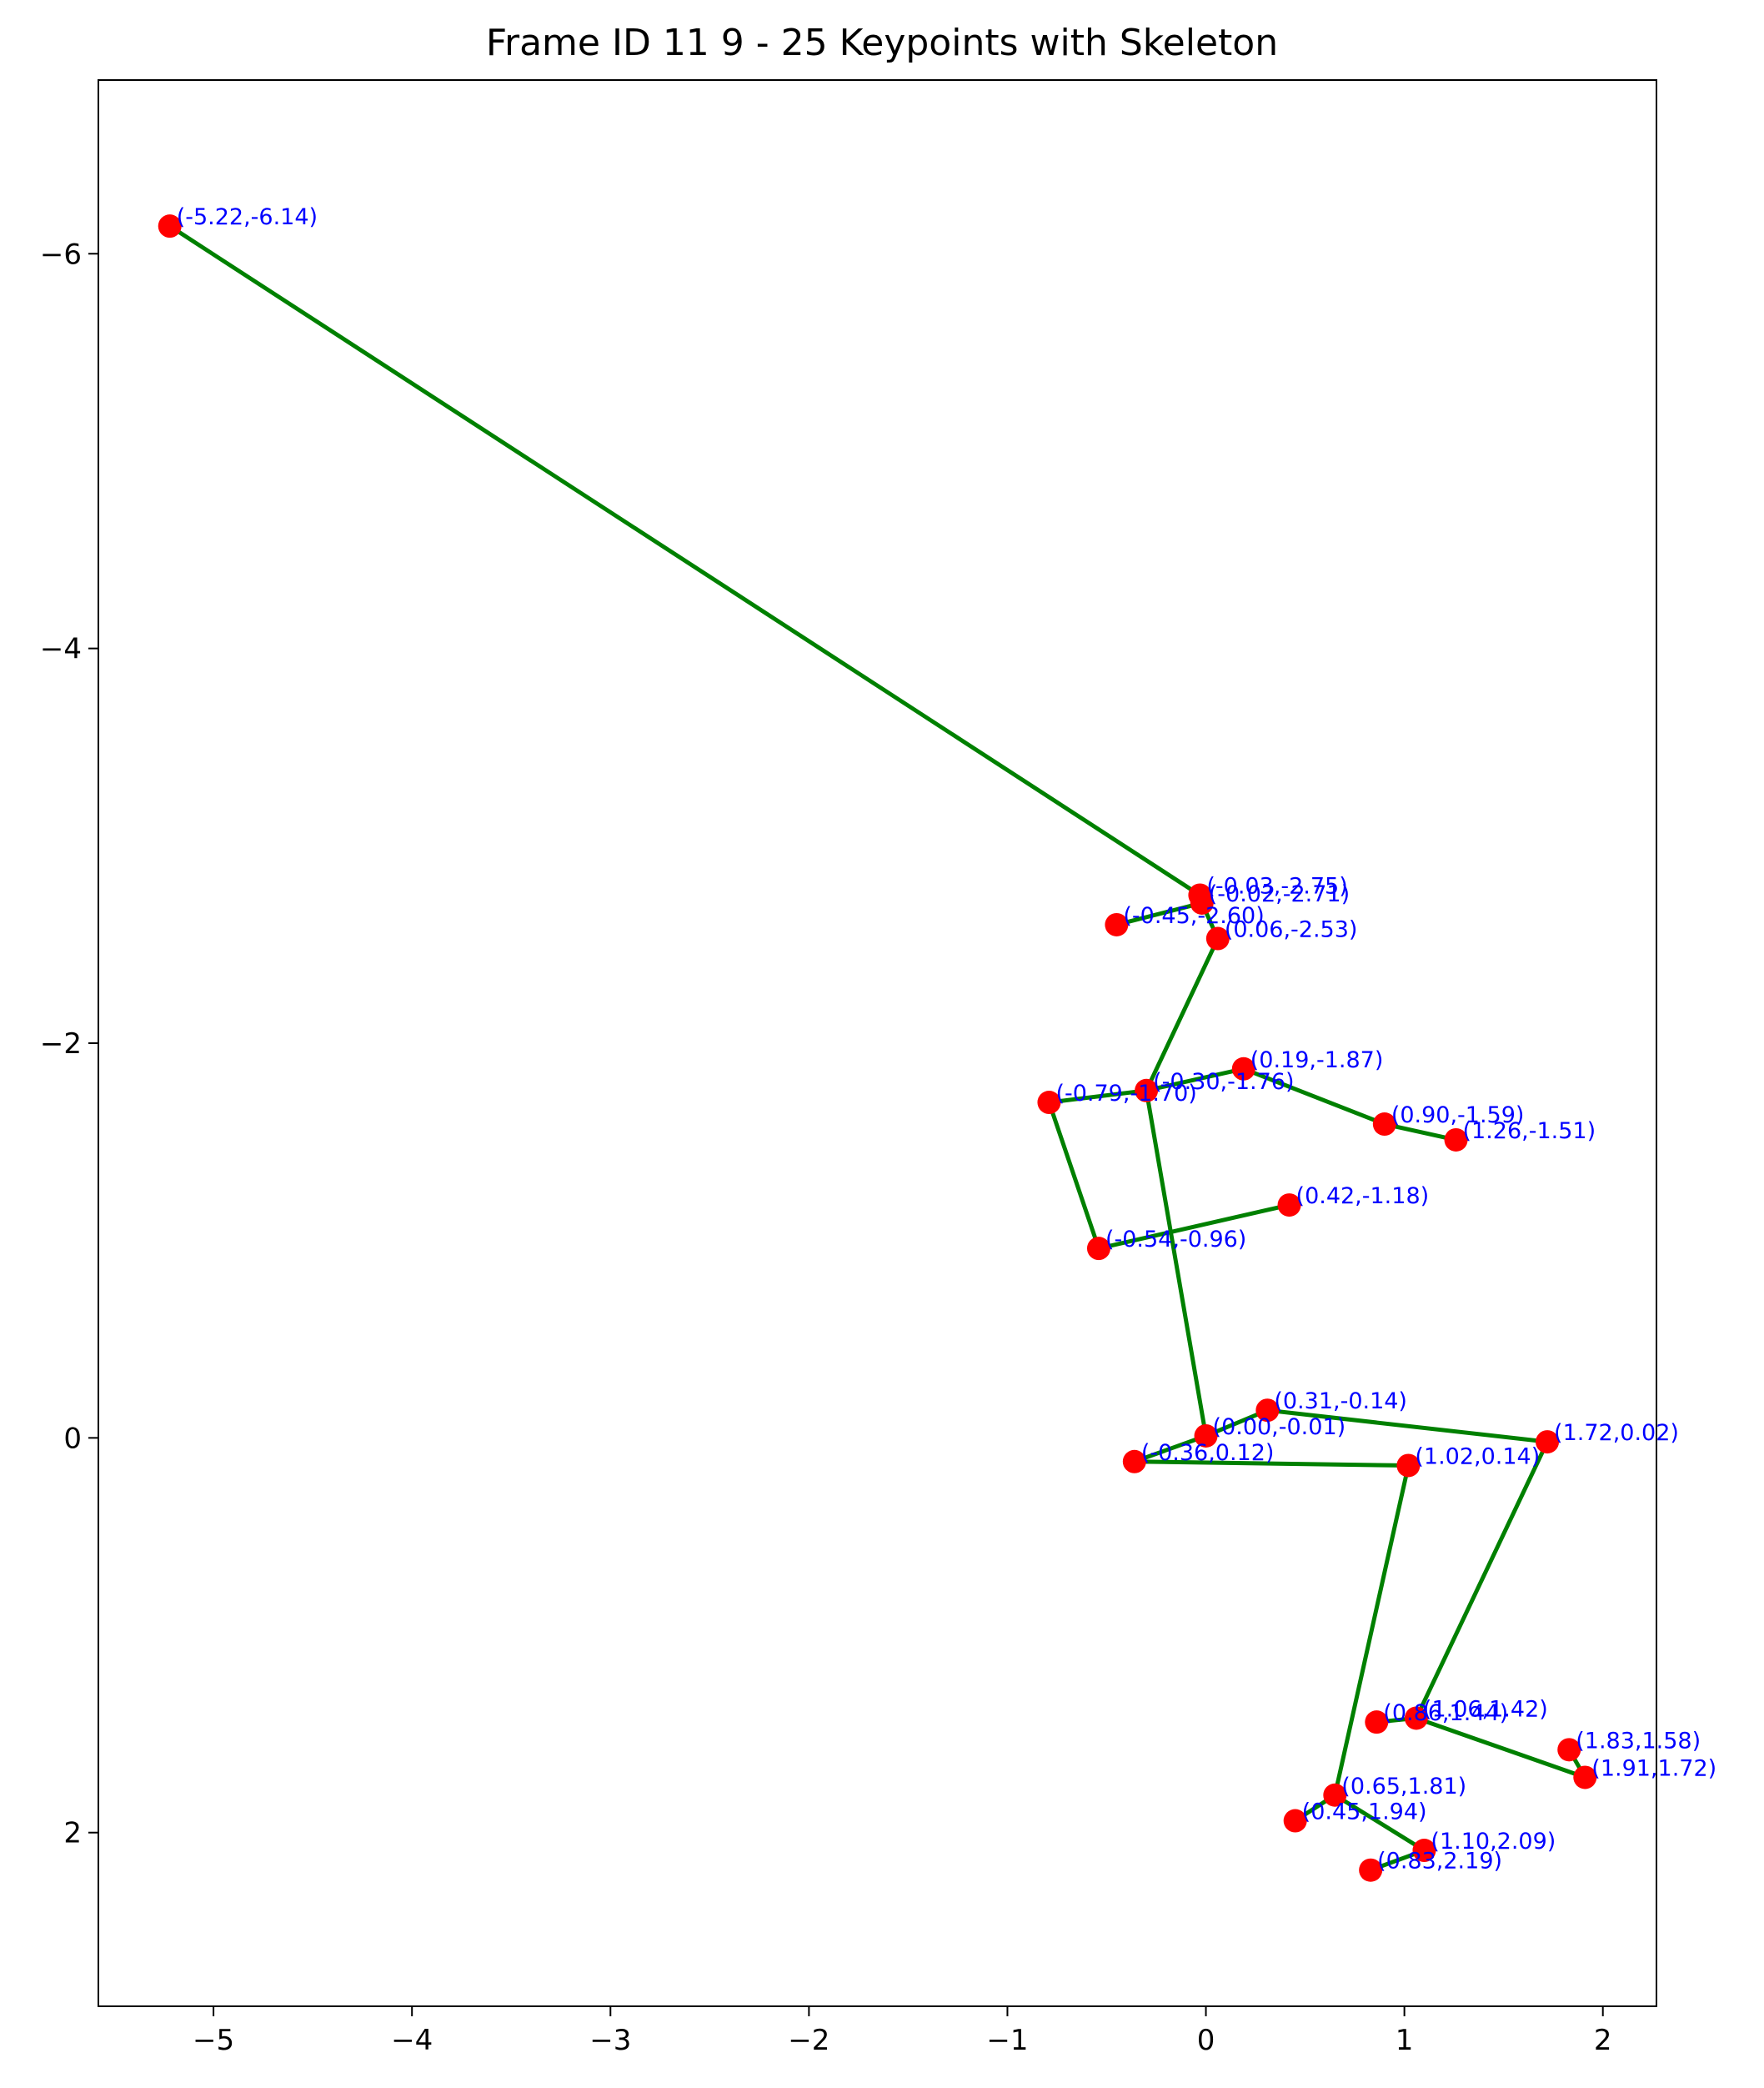  What do you see at coordinates (1485, 1709) in the screenshot?
I see `keypoint-label-18: (1.06,1.42)` at bounding box center [1485, 1709].